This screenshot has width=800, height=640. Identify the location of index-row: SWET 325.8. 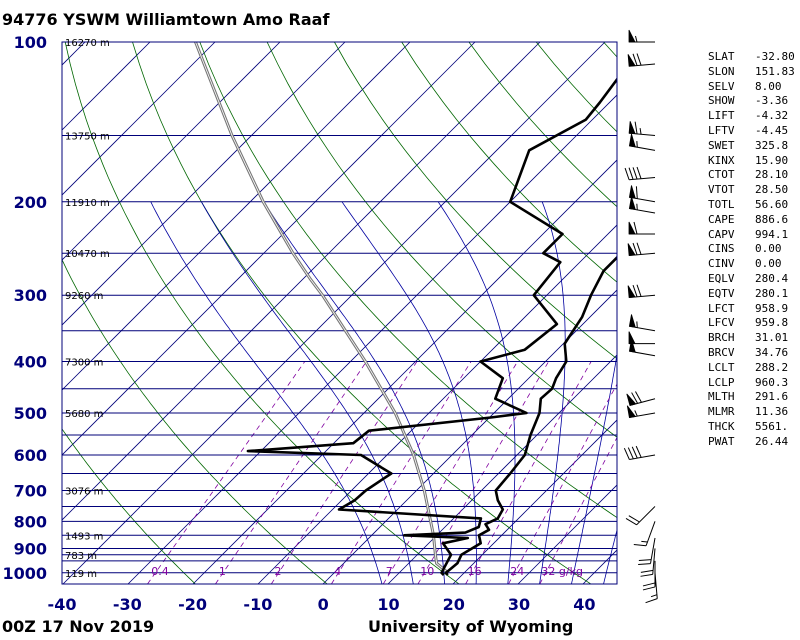
(751, 146).